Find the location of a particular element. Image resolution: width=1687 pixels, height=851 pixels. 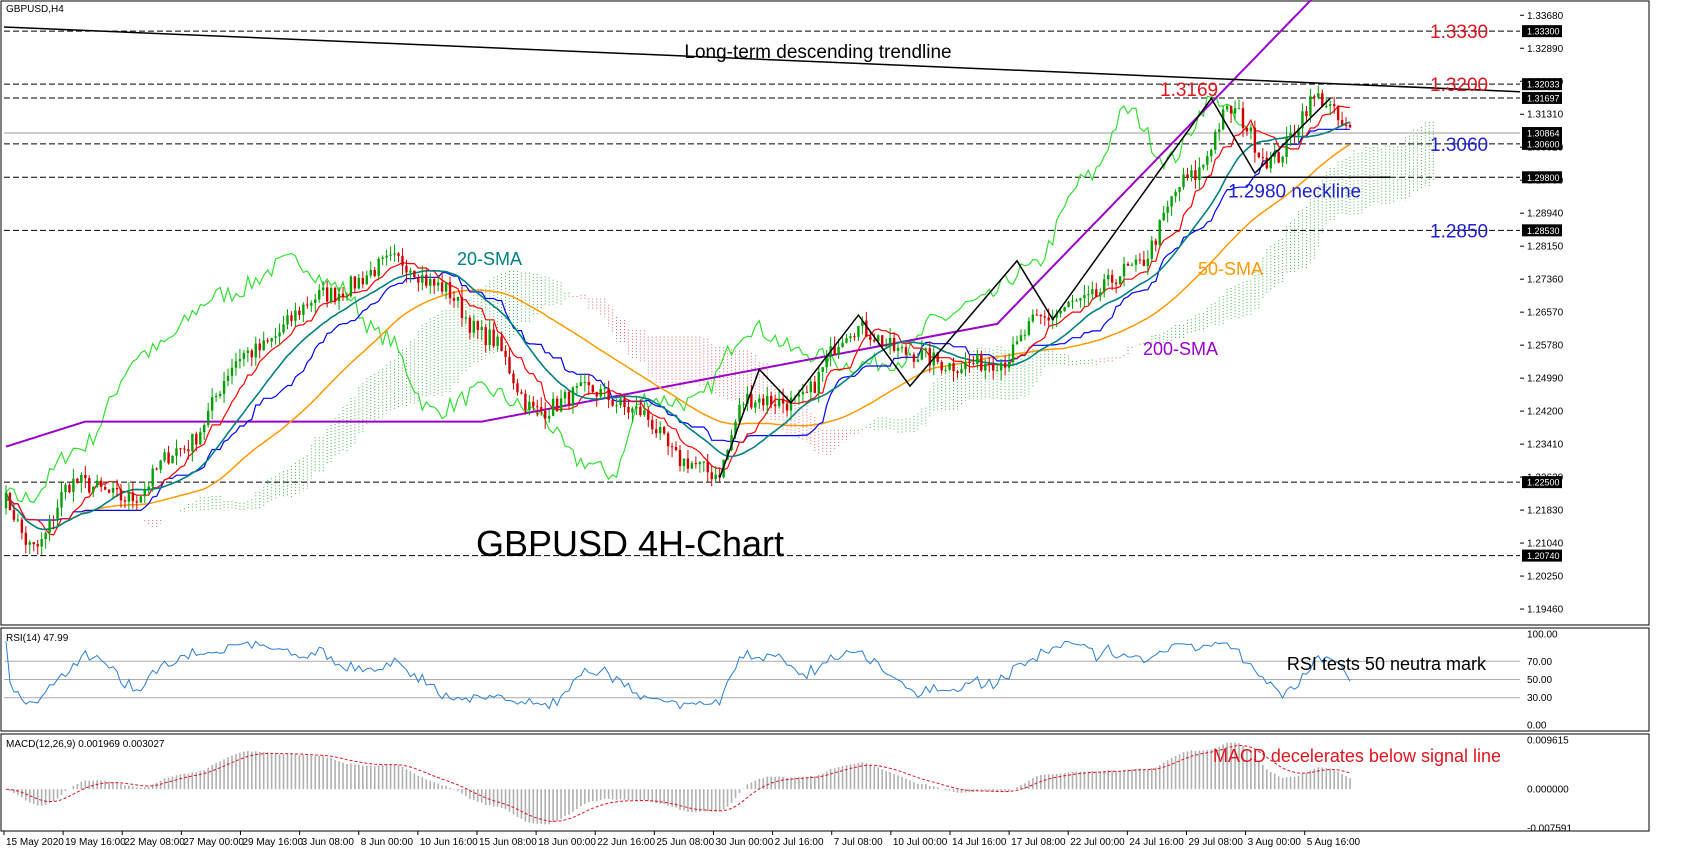

time-tick-label: 3 Jun 08:00 is located at coordinates (328, 842).